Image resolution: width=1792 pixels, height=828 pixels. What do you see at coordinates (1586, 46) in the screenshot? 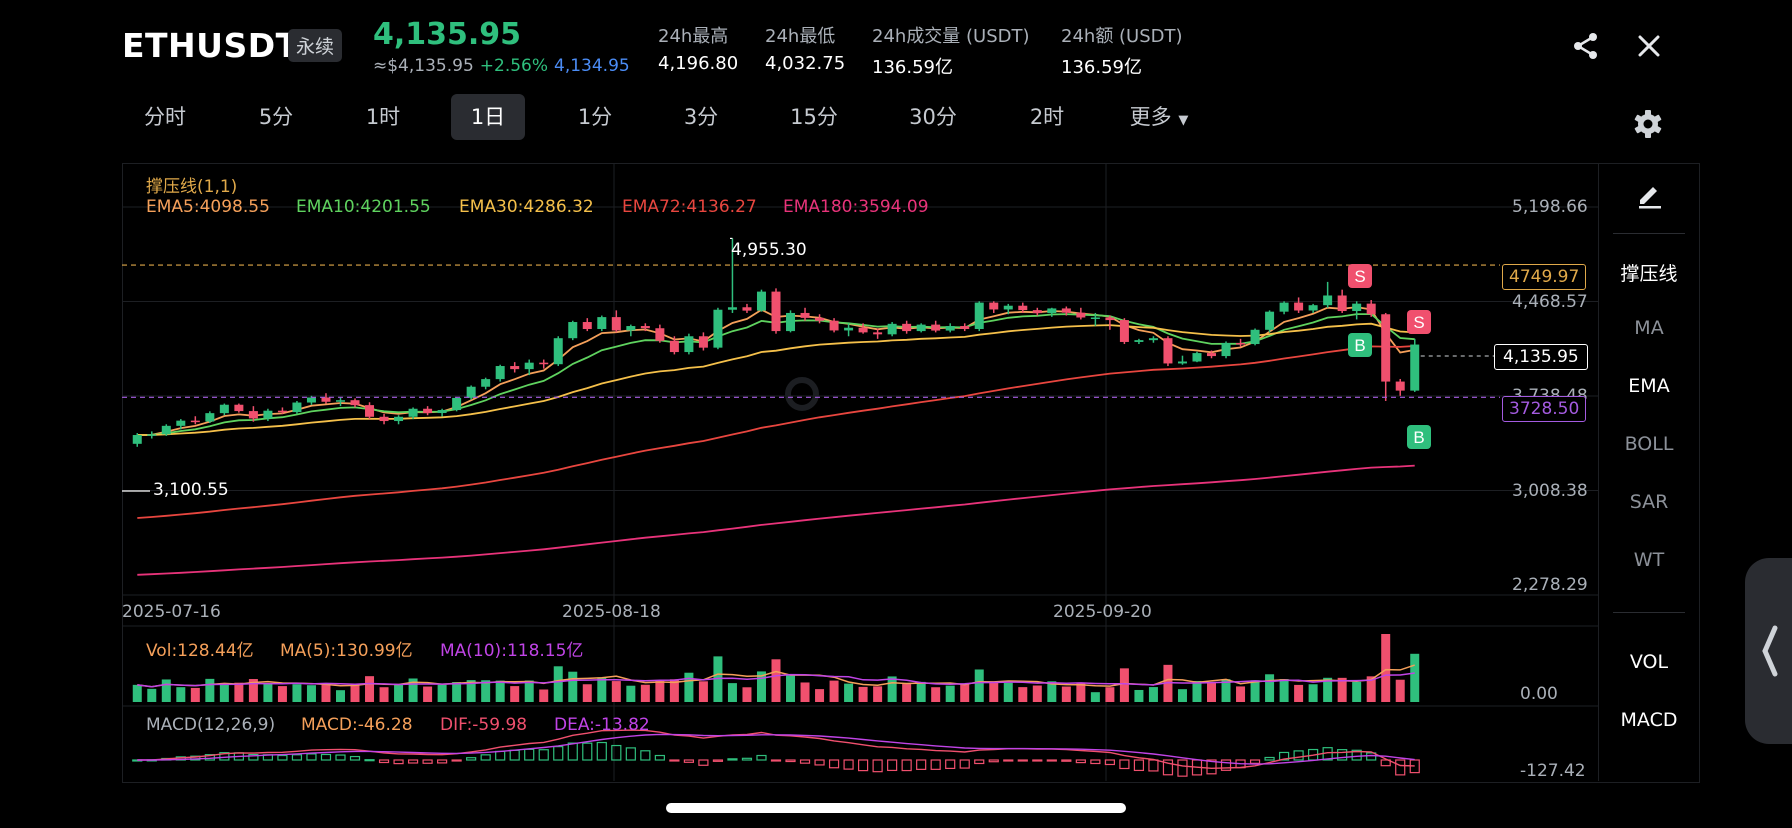
I see `share-icon` at bounding box center [1586, 46].